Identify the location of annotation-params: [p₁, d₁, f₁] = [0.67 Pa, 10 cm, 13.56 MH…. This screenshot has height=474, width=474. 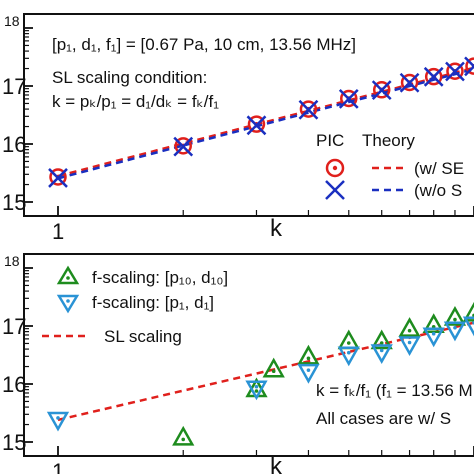
(204, 44).